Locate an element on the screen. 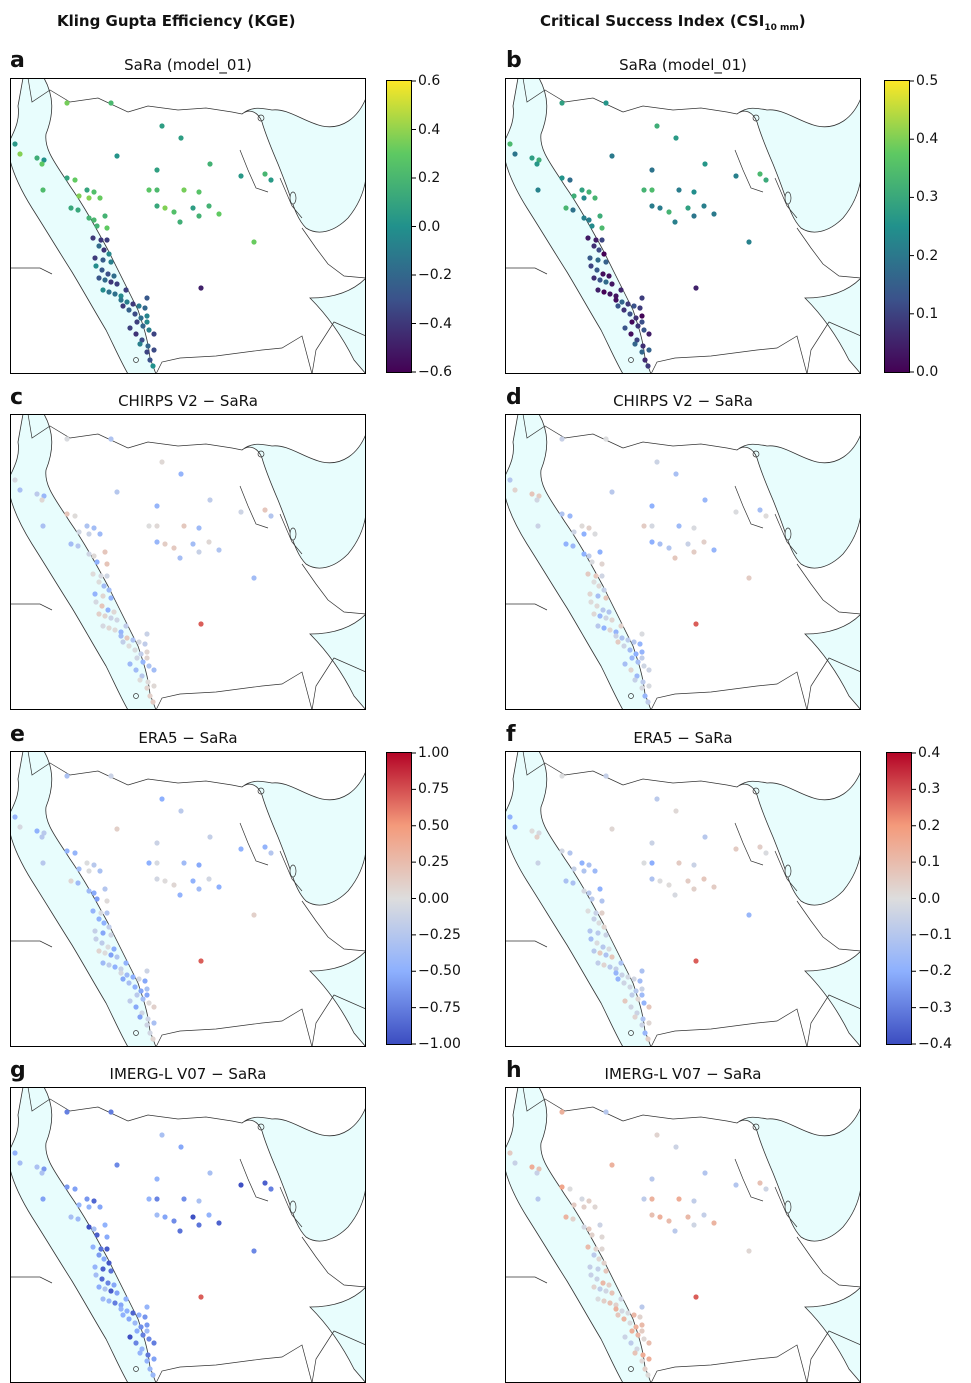 The width and height of the screenshot is (971, 1383). cb-tick: −0.3 is located at coordinates (935, 1007).